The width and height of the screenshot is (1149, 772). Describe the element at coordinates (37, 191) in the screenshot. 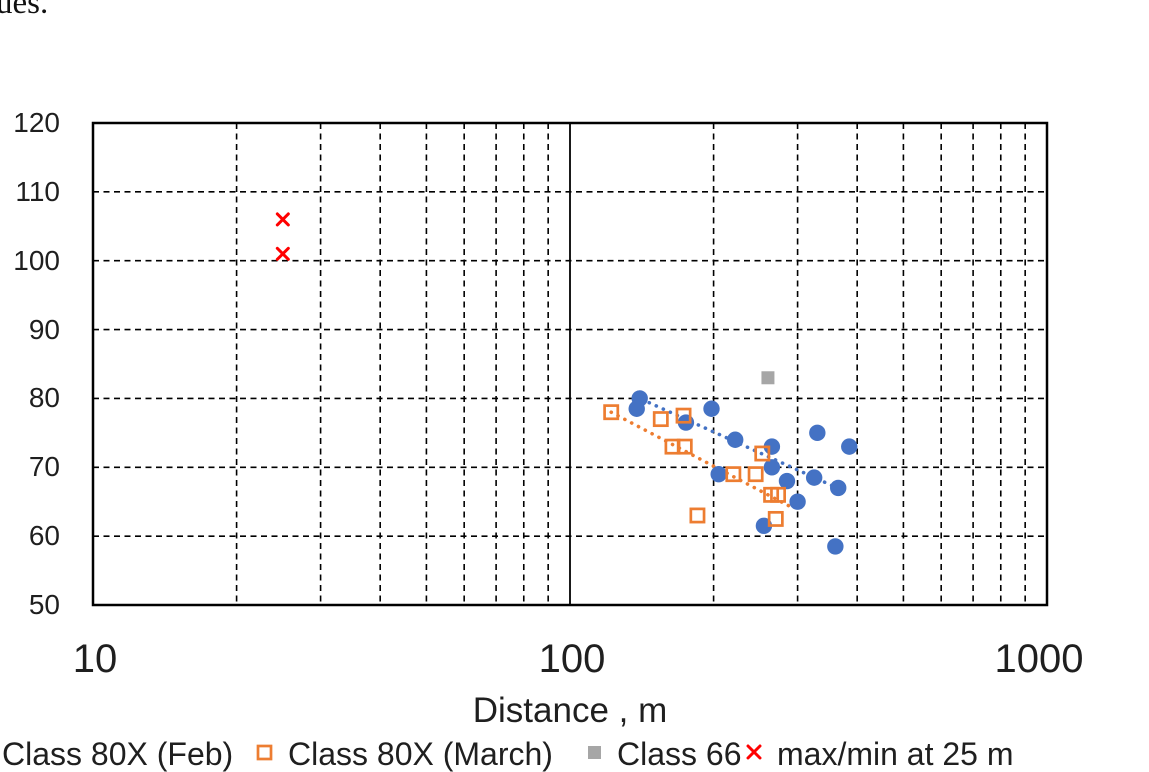

I see `y-tick-label: 110` at that location.